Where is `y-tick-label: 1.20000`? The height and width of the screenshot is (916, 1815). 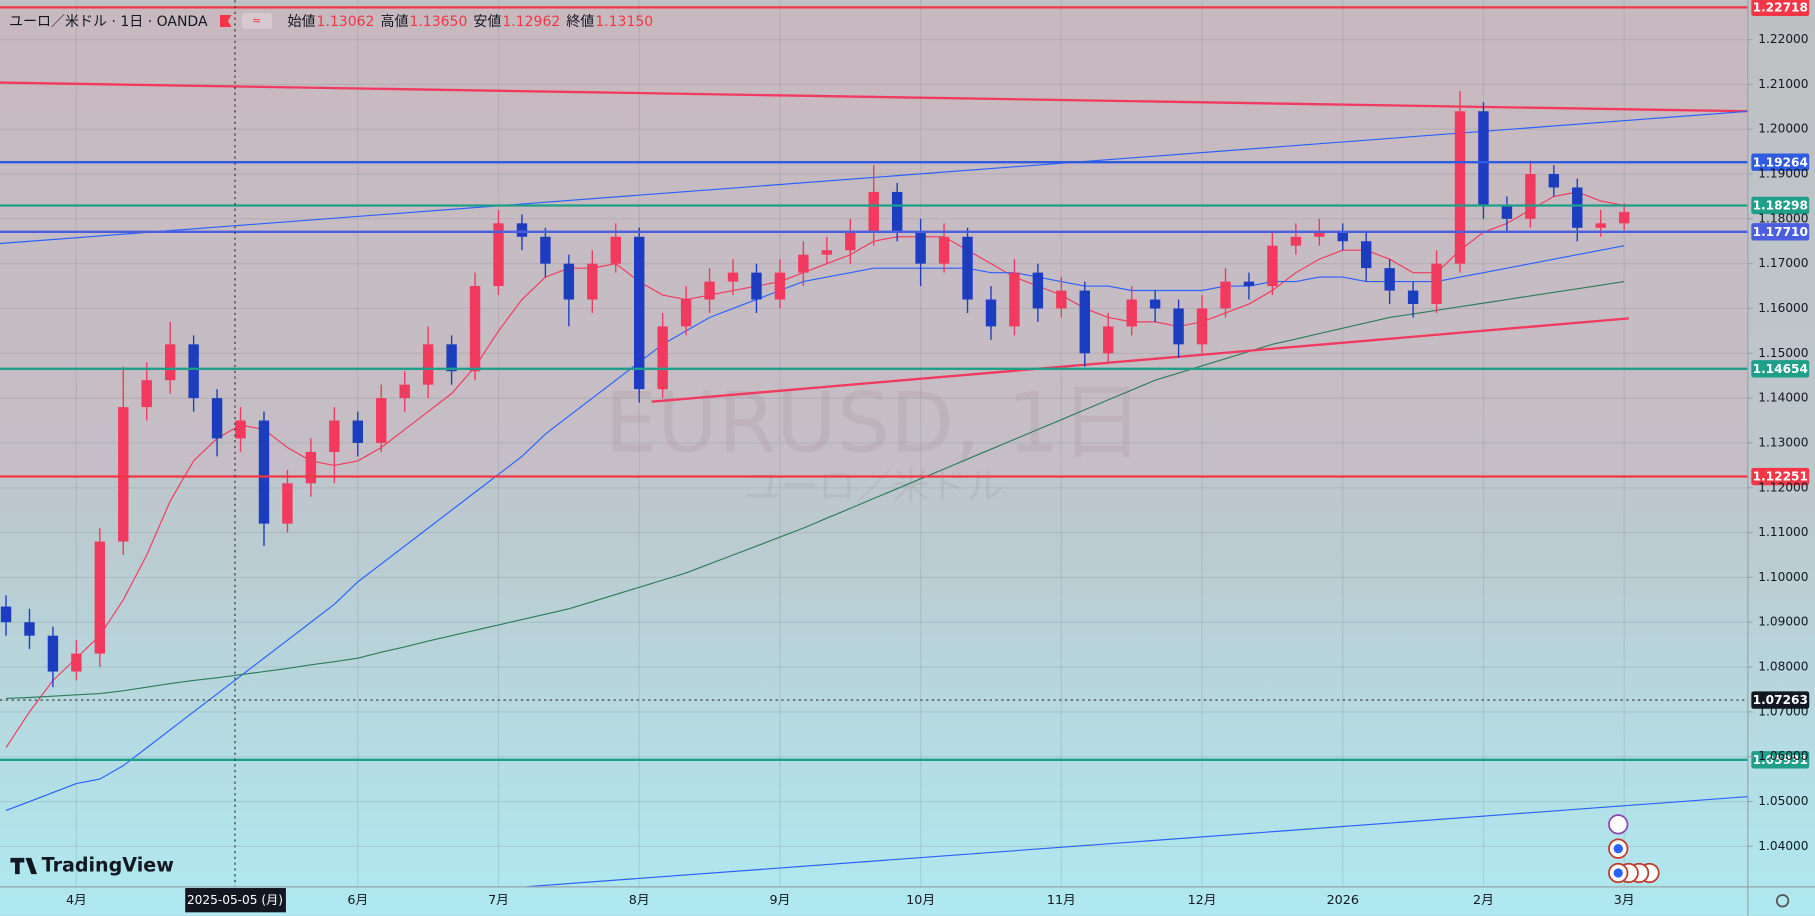 y-tick-label: 1.20000 is located at coordinates (1783, 129).